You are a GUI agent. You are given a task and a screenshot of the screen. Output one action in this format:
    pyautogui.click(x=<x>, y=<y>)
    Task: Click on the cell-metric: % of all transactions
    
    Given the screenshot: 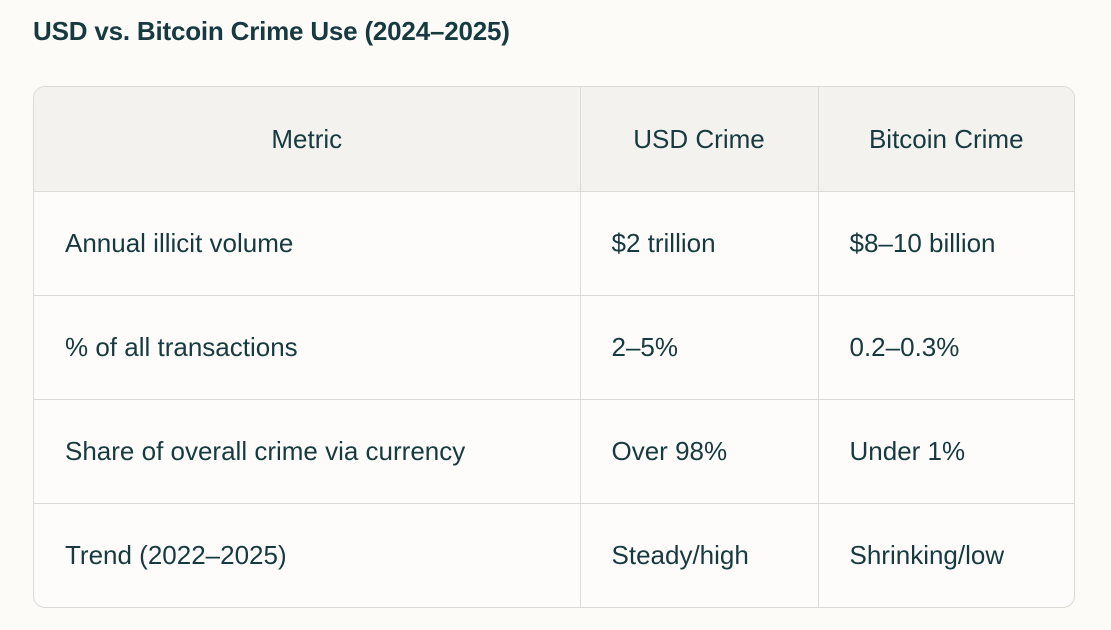 What is the action you would take?
    pyautogui.click(x=307, y=347)
    